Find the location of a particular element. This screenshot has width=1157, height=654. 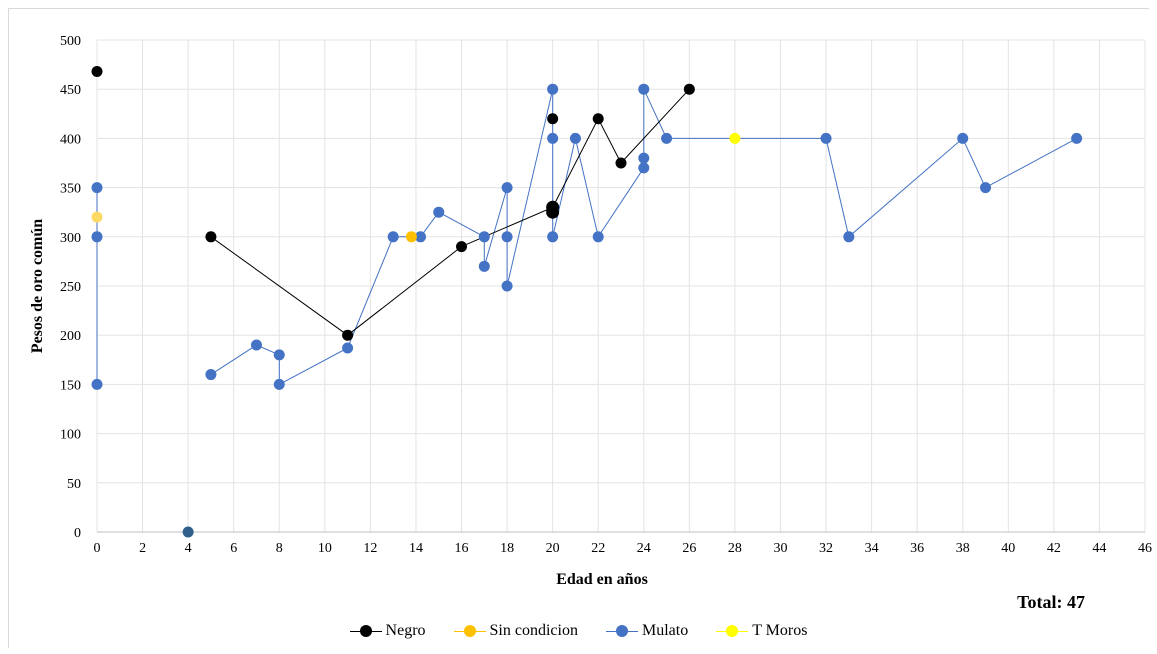

x-tick-label: 24 is located at coordinates (644, 548).